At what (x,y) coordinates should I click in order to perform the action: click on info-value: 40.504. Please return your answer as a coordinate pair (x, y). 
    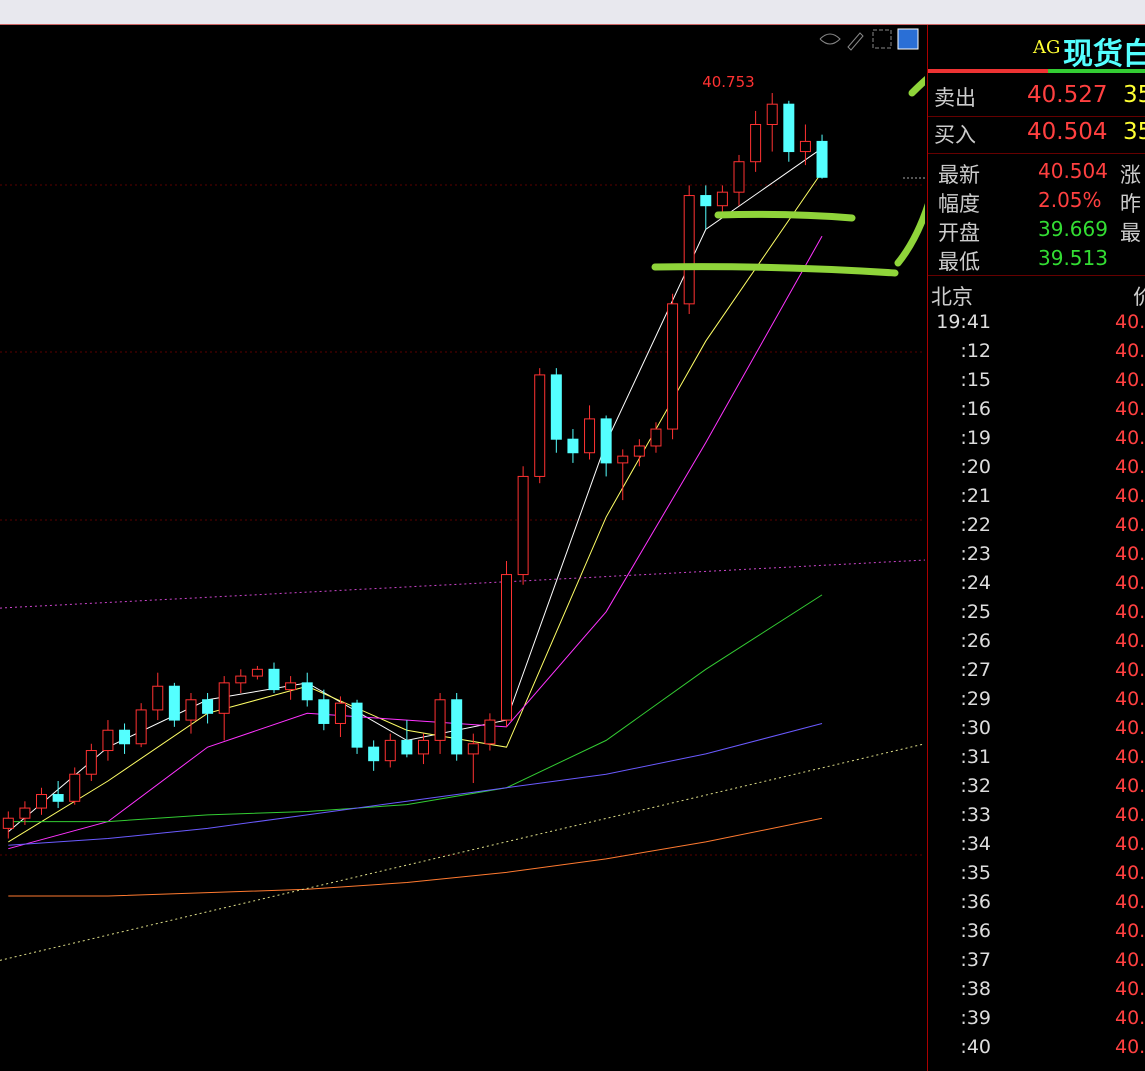
    Looking at the image, I should click on (1073, 171).